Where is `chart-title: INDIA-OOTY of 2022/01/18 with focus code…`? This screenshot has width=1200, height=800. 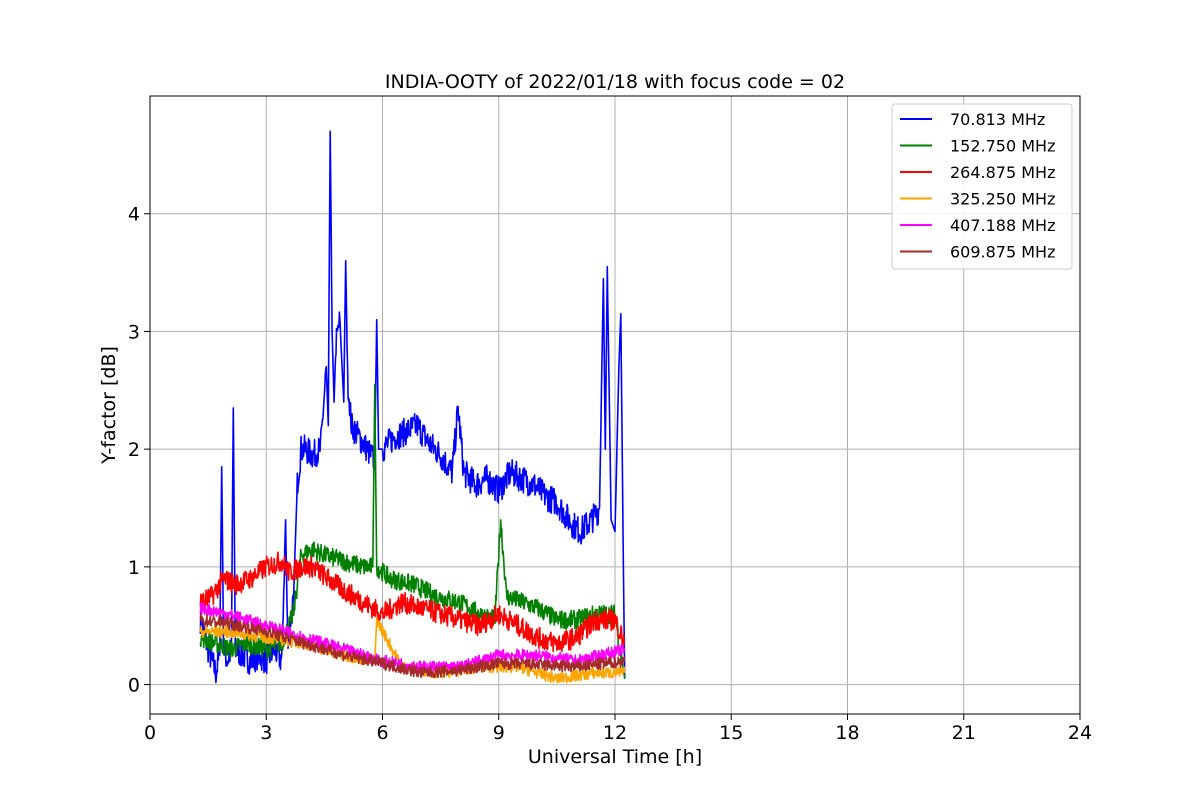 chart-title: INDIA-OOTY of 2022/01/18 with focus code… is located at coordinates (615, 82).